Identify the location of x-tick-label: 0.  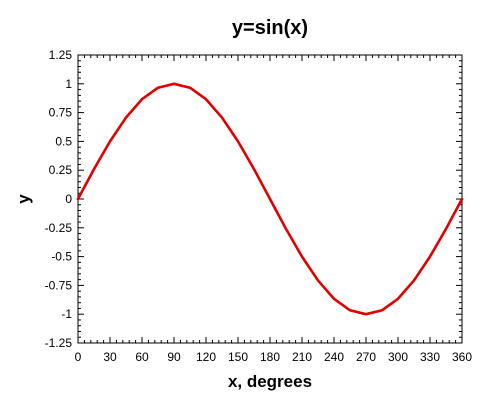
(78, 357).